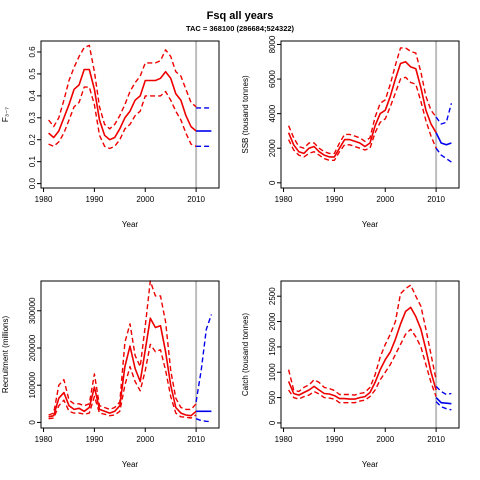  I want to click on y-tick-label: 200000, so click(32, 347).